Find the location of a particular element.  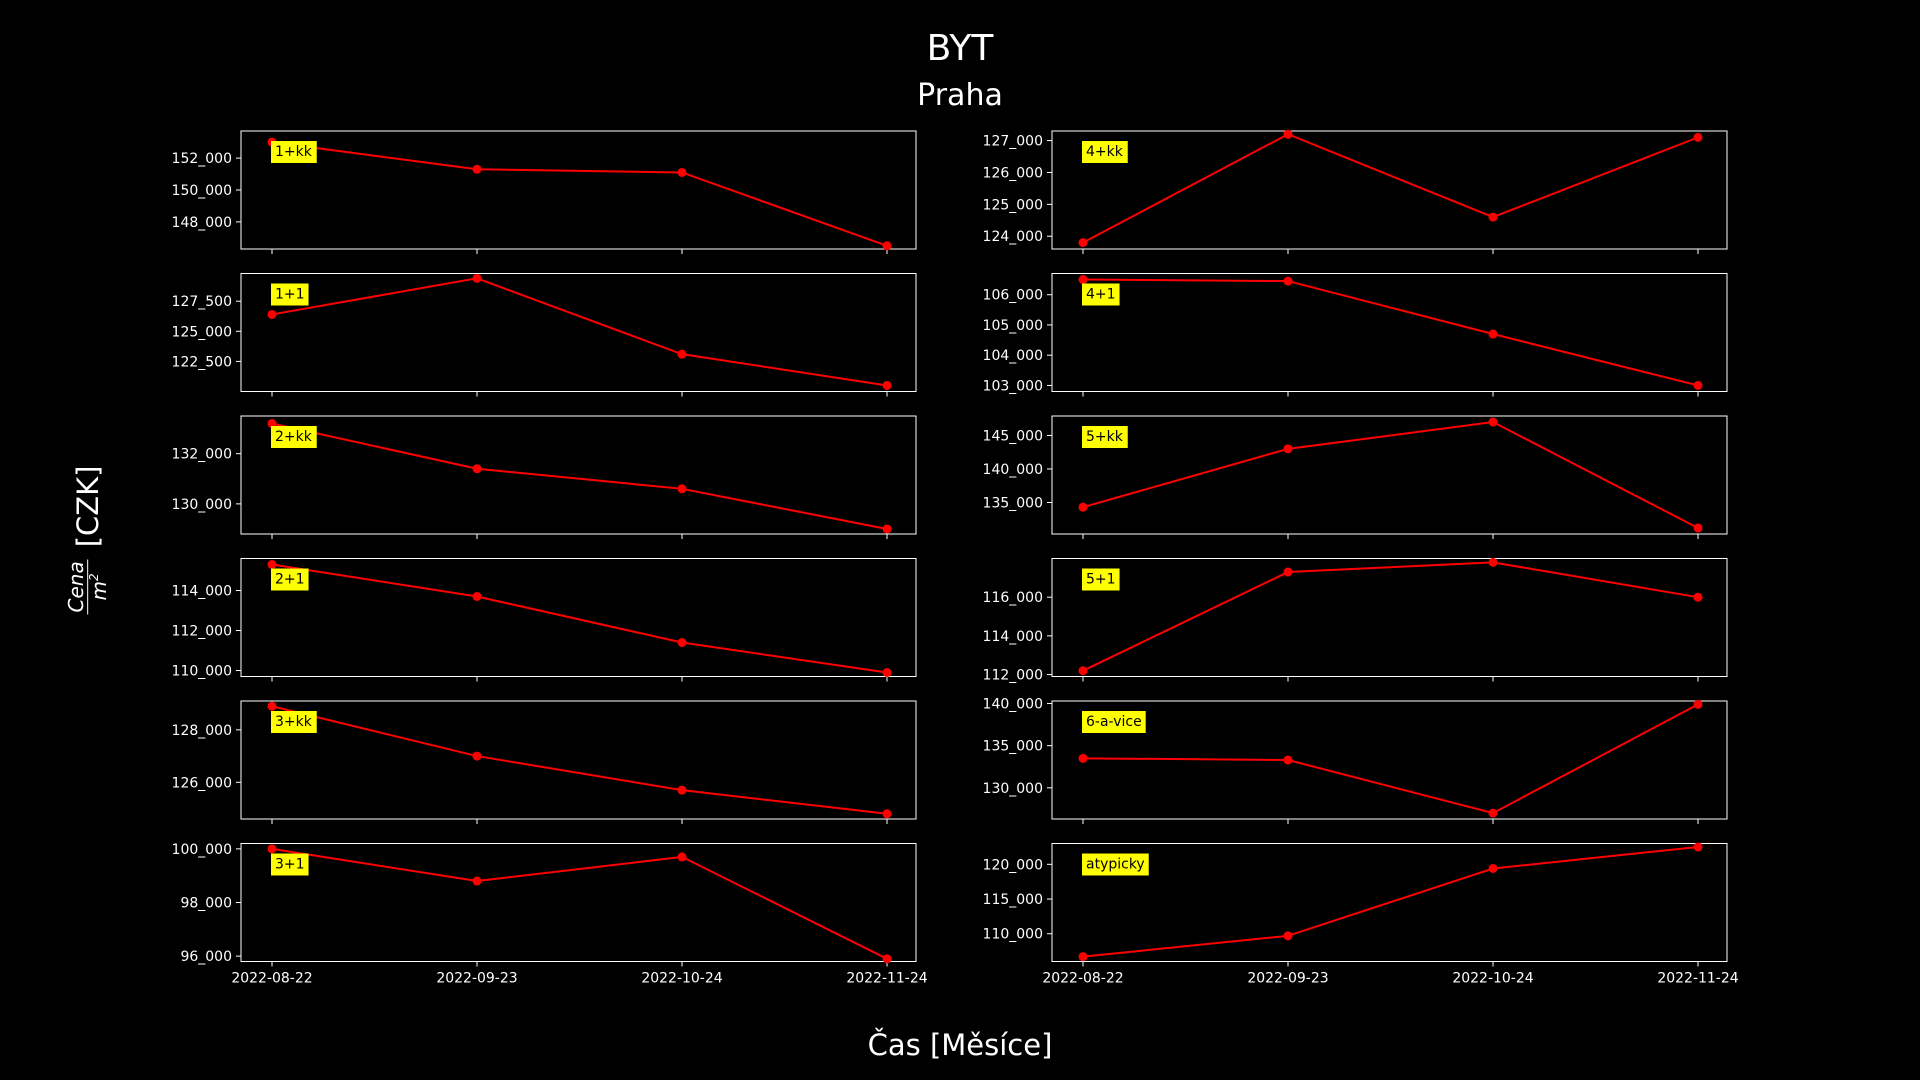

y-tick-label: 120_000 is located at coordinates (1013, 865).